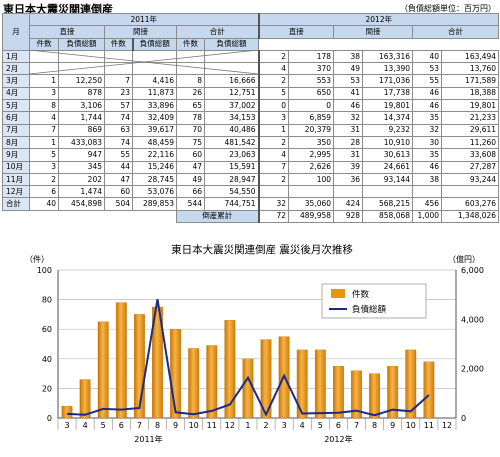 Image resolution: width=500 pixels, height=457 pixels. I want to click on category-label: 3, so click(66, 425).